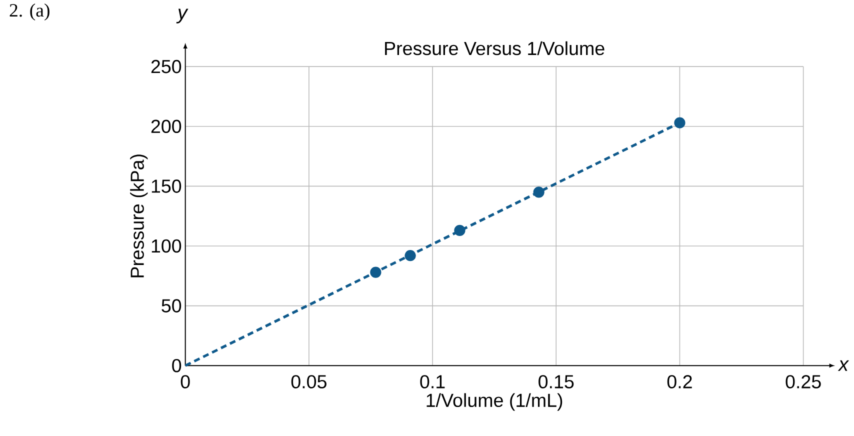 The image size is (854, 436). What do you see at coordinates (30, 11) in the screenshot?
I see `text: 2. (a)` at bounding box center [30, 11].